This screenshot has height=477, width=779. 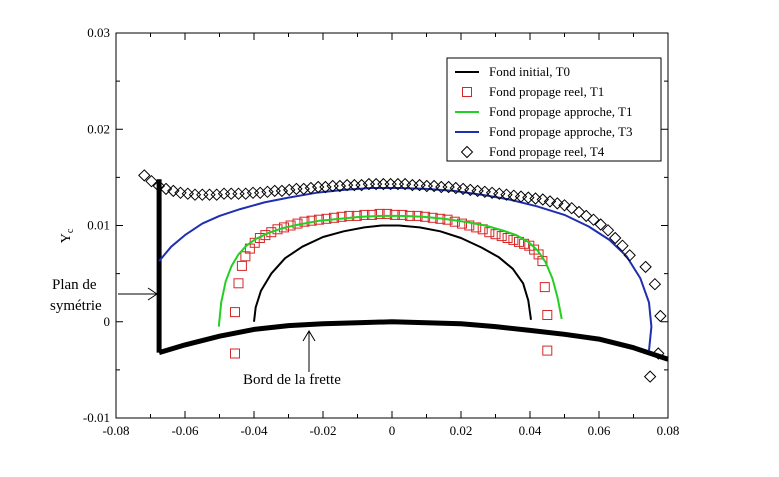 I want to click on y-tick-label: 0.01, so click(x=98, y=225).